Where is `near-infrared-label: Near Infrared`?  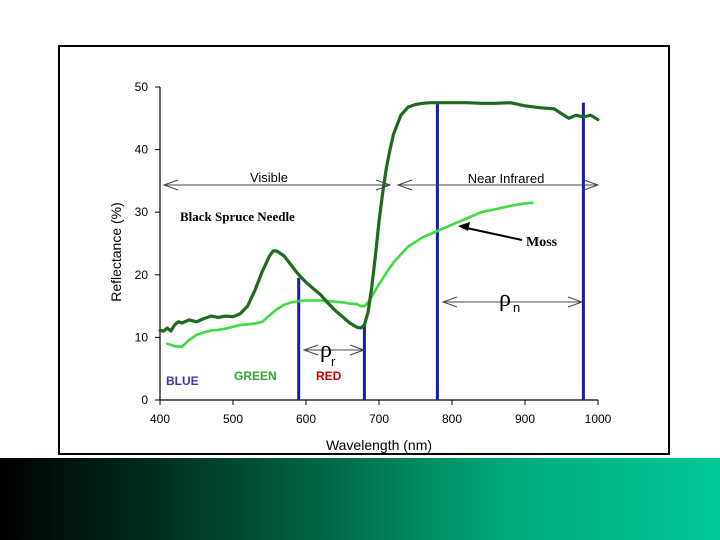
near-infrared-label: Near Infrared is located at coordinates (506, 178).